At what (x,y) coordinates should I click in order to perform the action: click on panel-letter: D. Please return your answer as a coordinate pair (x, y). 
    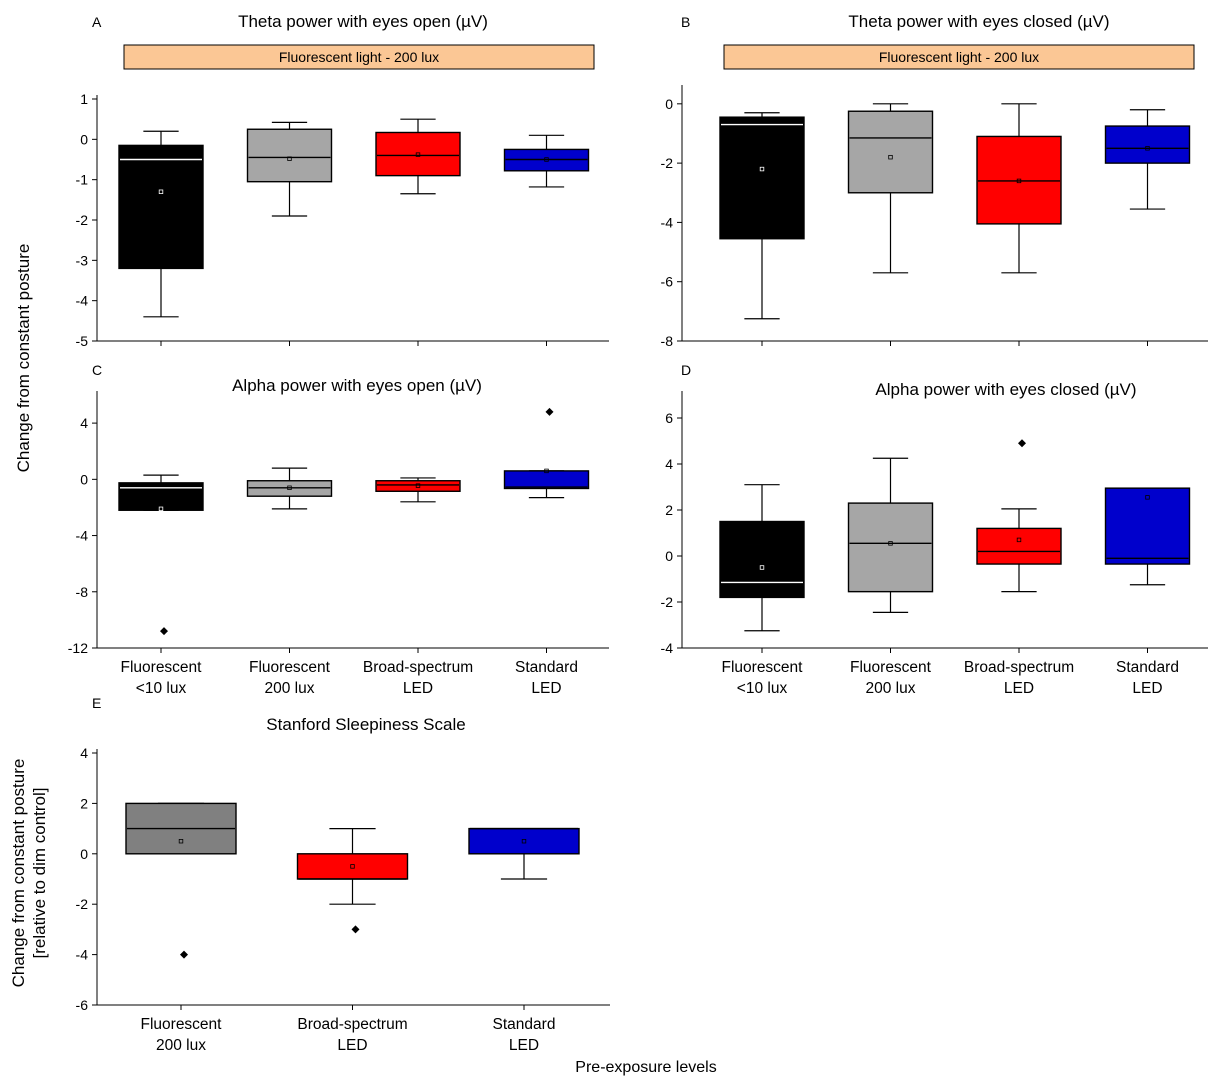
    Looking at the image, I should click on (686, 370).